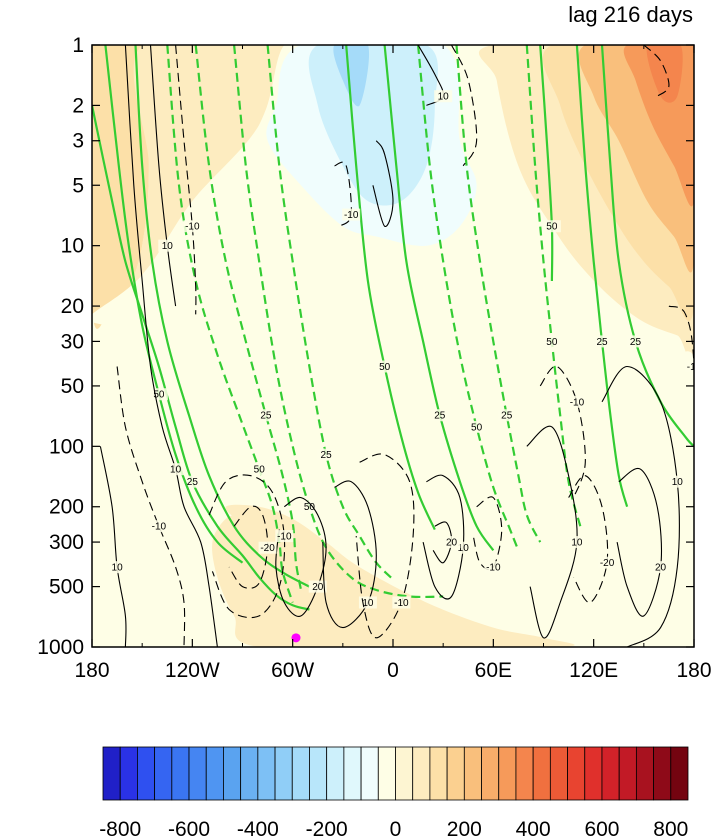 The height and width of the screenshot is (838, 714). Describe the element at coordinates (401, 603) in the screenshot. I see `black-contour-label-9: -10` at that location.